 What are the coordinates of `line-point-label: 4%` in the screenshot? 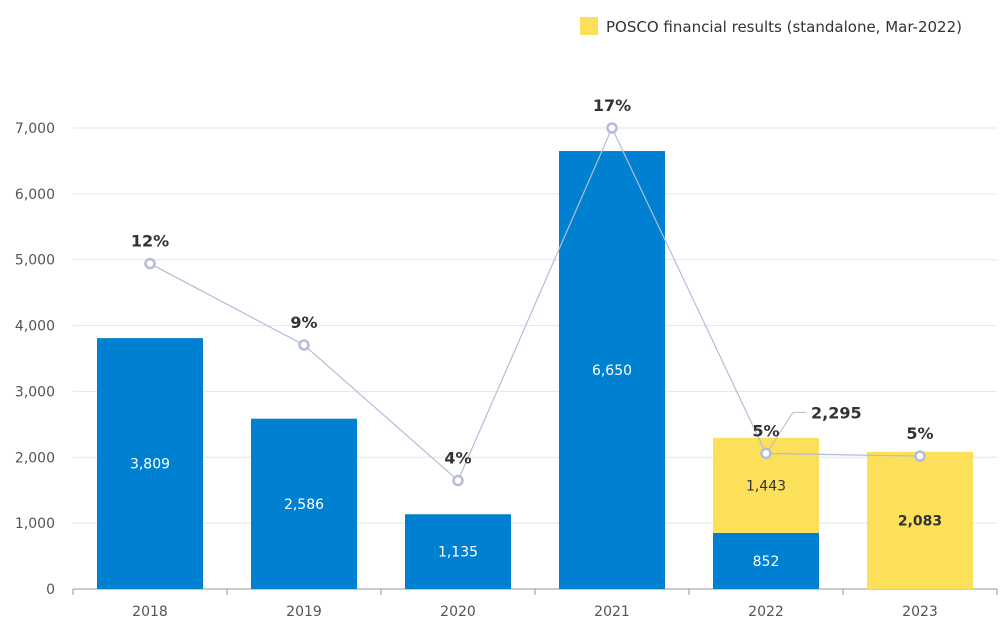 It's located at (457, 458).